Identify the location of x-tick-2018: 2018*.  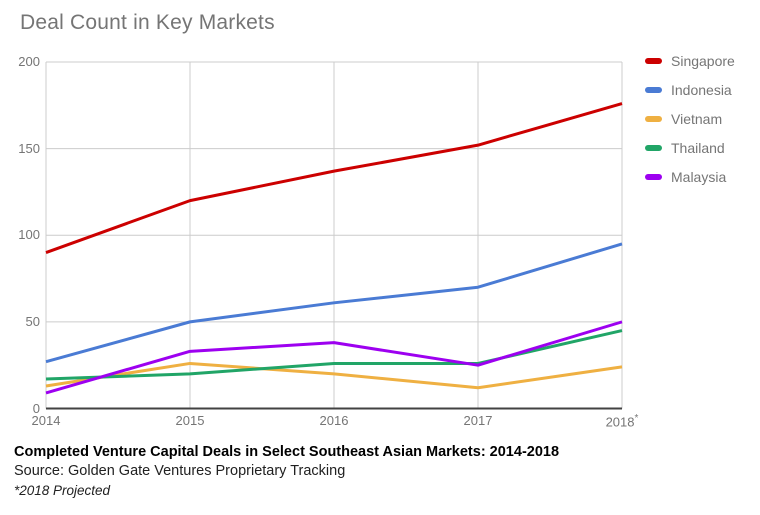
(622, 421).